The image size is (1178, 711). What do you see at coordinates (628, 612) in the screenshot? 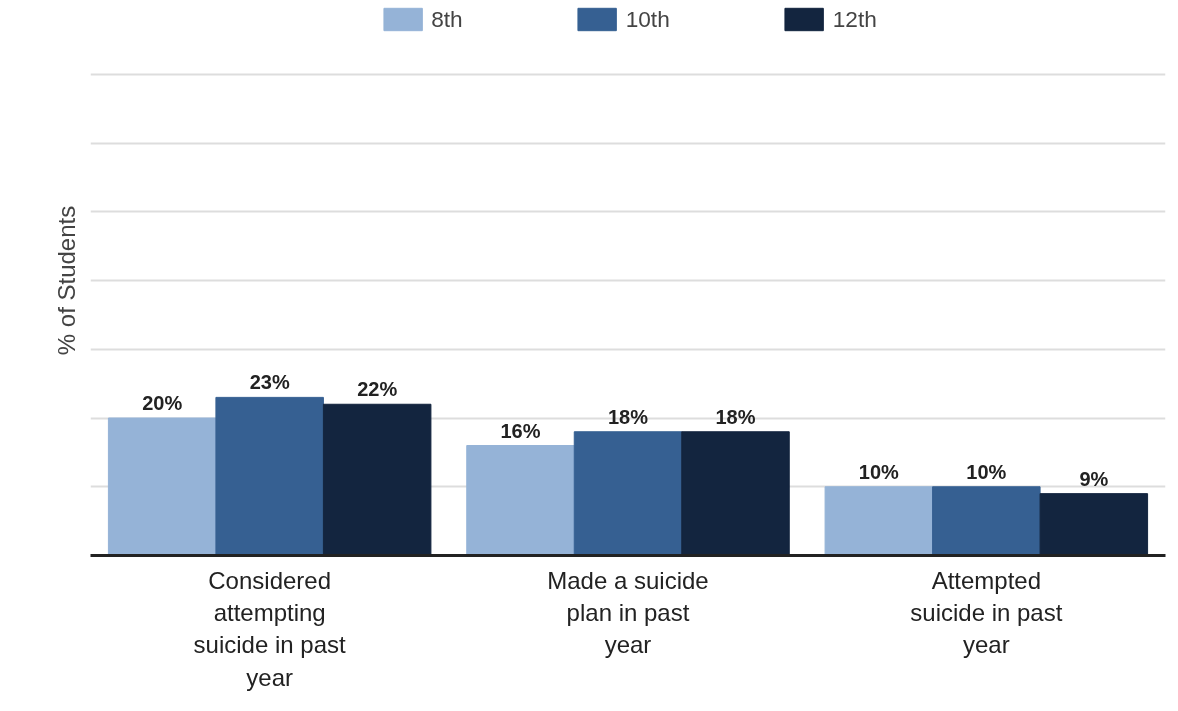
I see `x-tick-label: Made a suicide plan in past year` at bounding box center [628, 612].